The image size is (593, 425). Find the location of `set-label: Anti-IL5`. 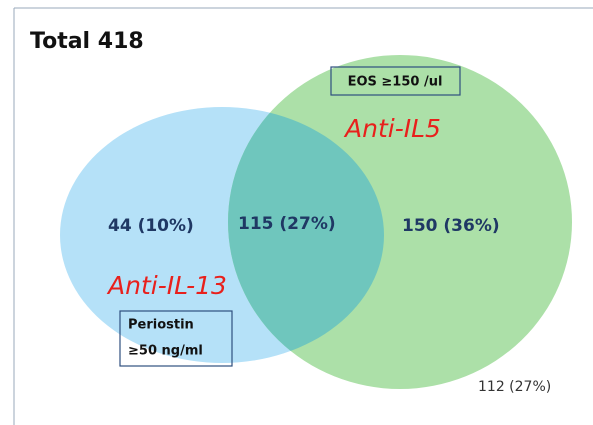

set-label: Anti-IL5 is located at coordinates (392, 128).